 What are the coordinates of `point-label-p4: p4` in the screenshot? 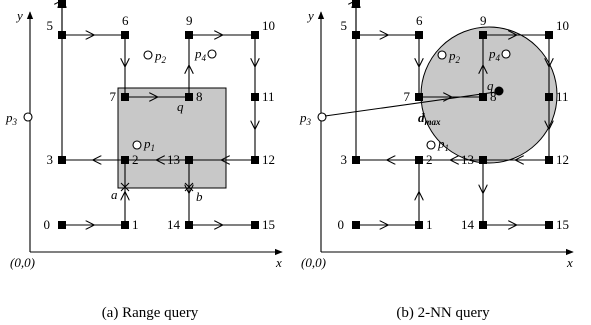 It's located at (200, 54).